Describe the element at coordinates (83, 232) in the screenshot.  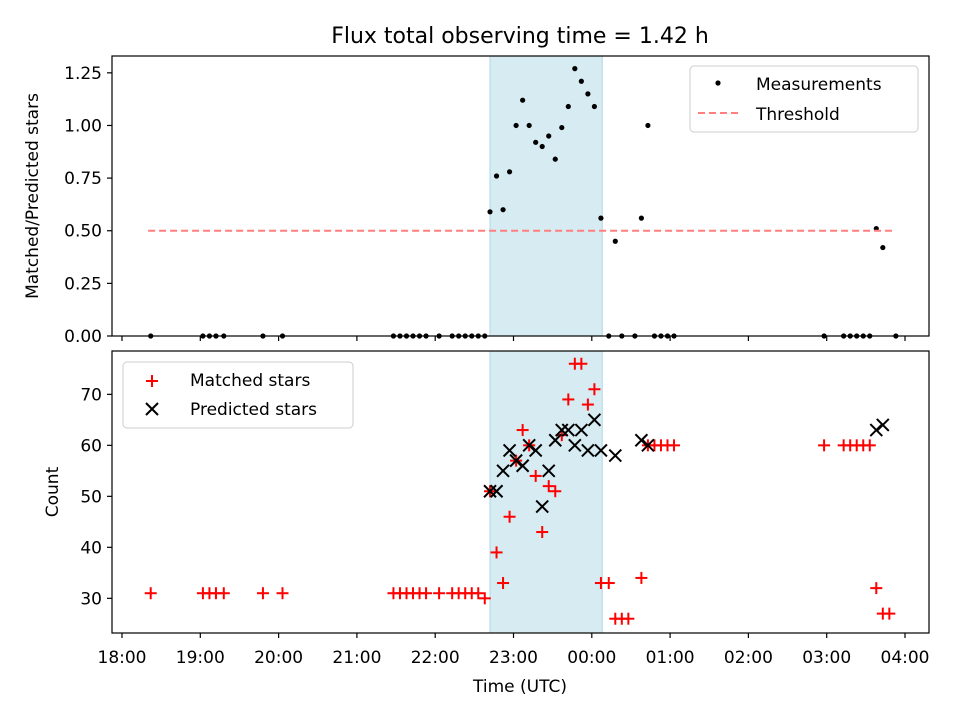
I see `y-tick-label: 0.50` at that location.